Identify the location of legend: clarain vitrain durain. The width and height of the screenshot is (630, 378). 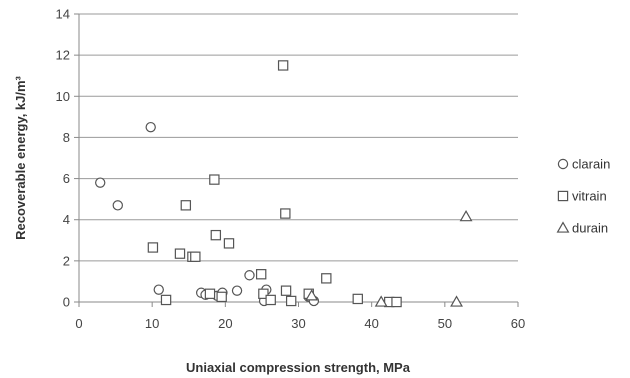
(583, 196).